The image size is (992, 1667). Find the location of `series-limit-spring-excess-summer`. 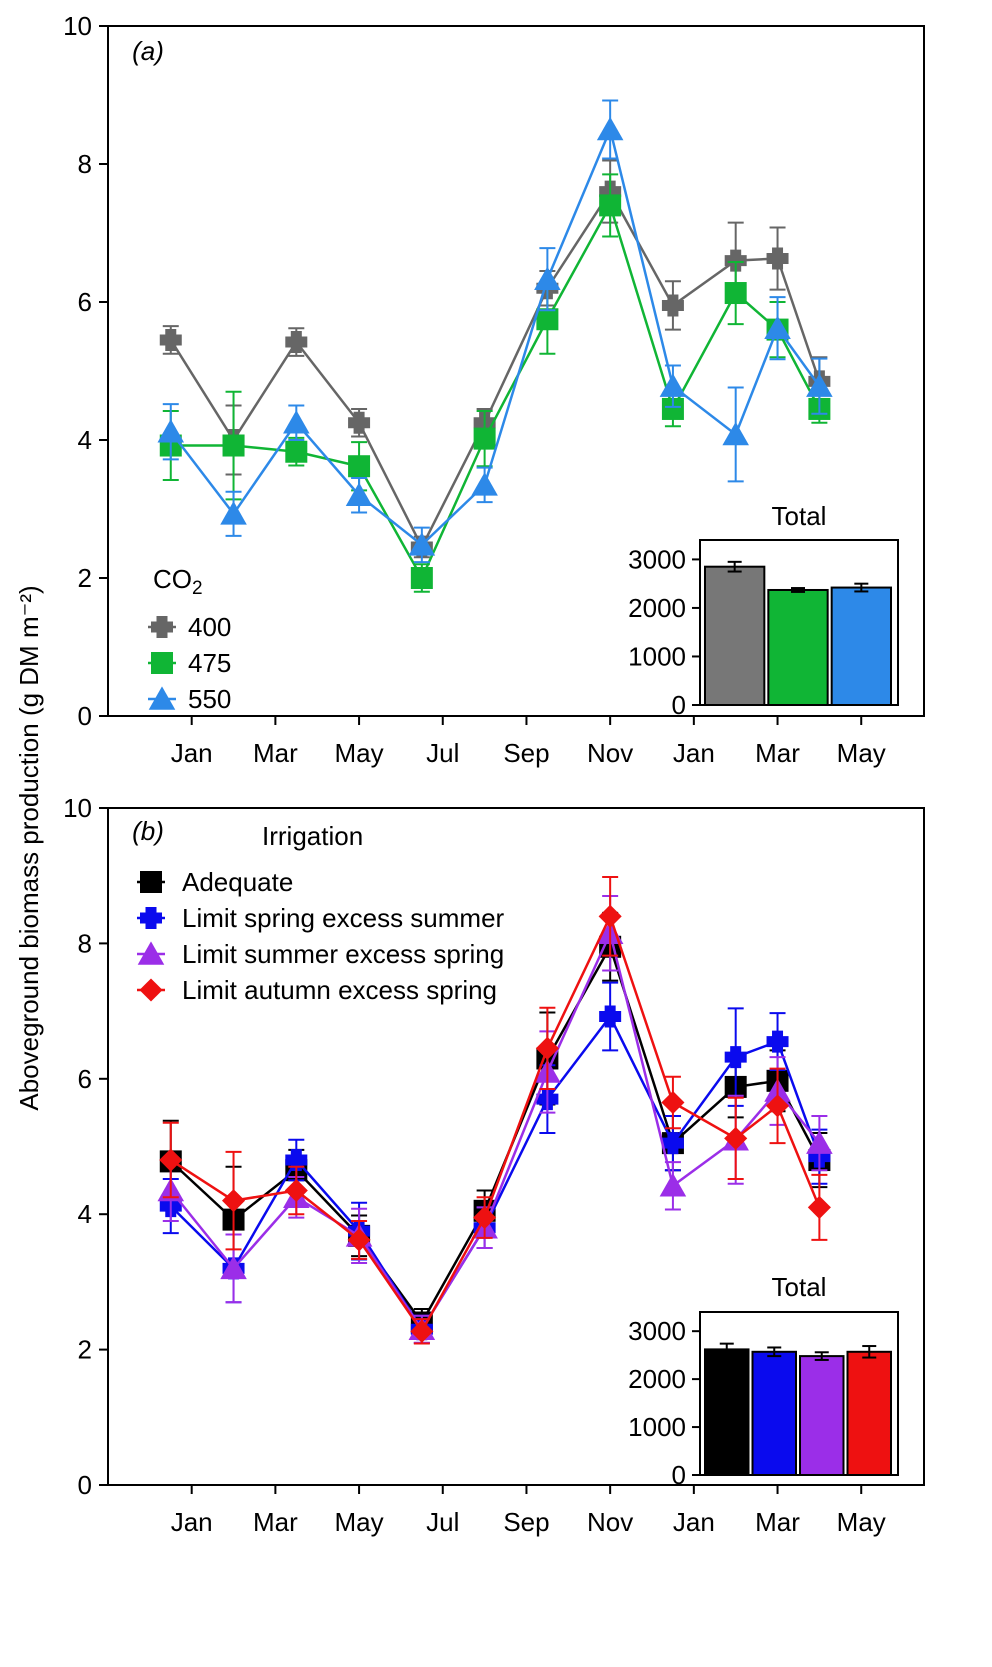

series-limit-spring-excess-summer is located at coordinates (495, 1162).